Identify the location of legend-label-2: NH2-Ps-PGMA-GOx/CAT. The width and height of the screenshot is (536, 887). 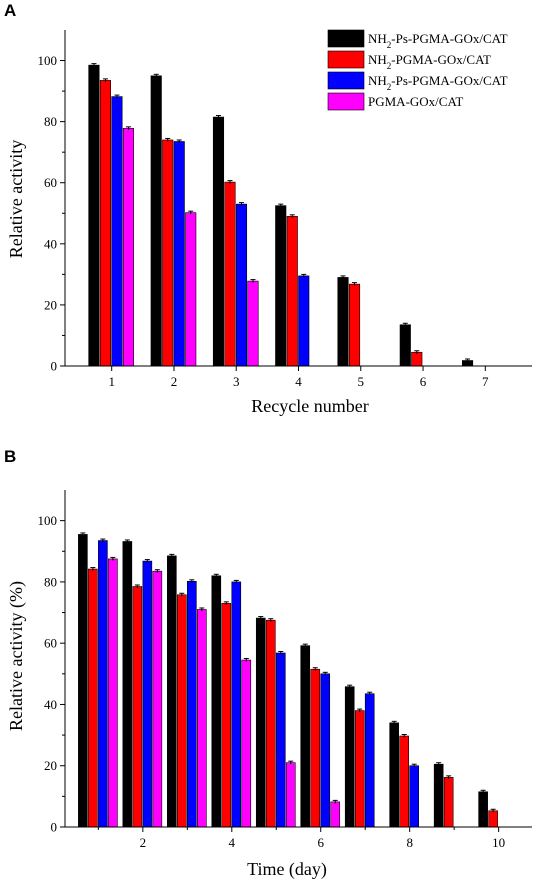
(438, 82).